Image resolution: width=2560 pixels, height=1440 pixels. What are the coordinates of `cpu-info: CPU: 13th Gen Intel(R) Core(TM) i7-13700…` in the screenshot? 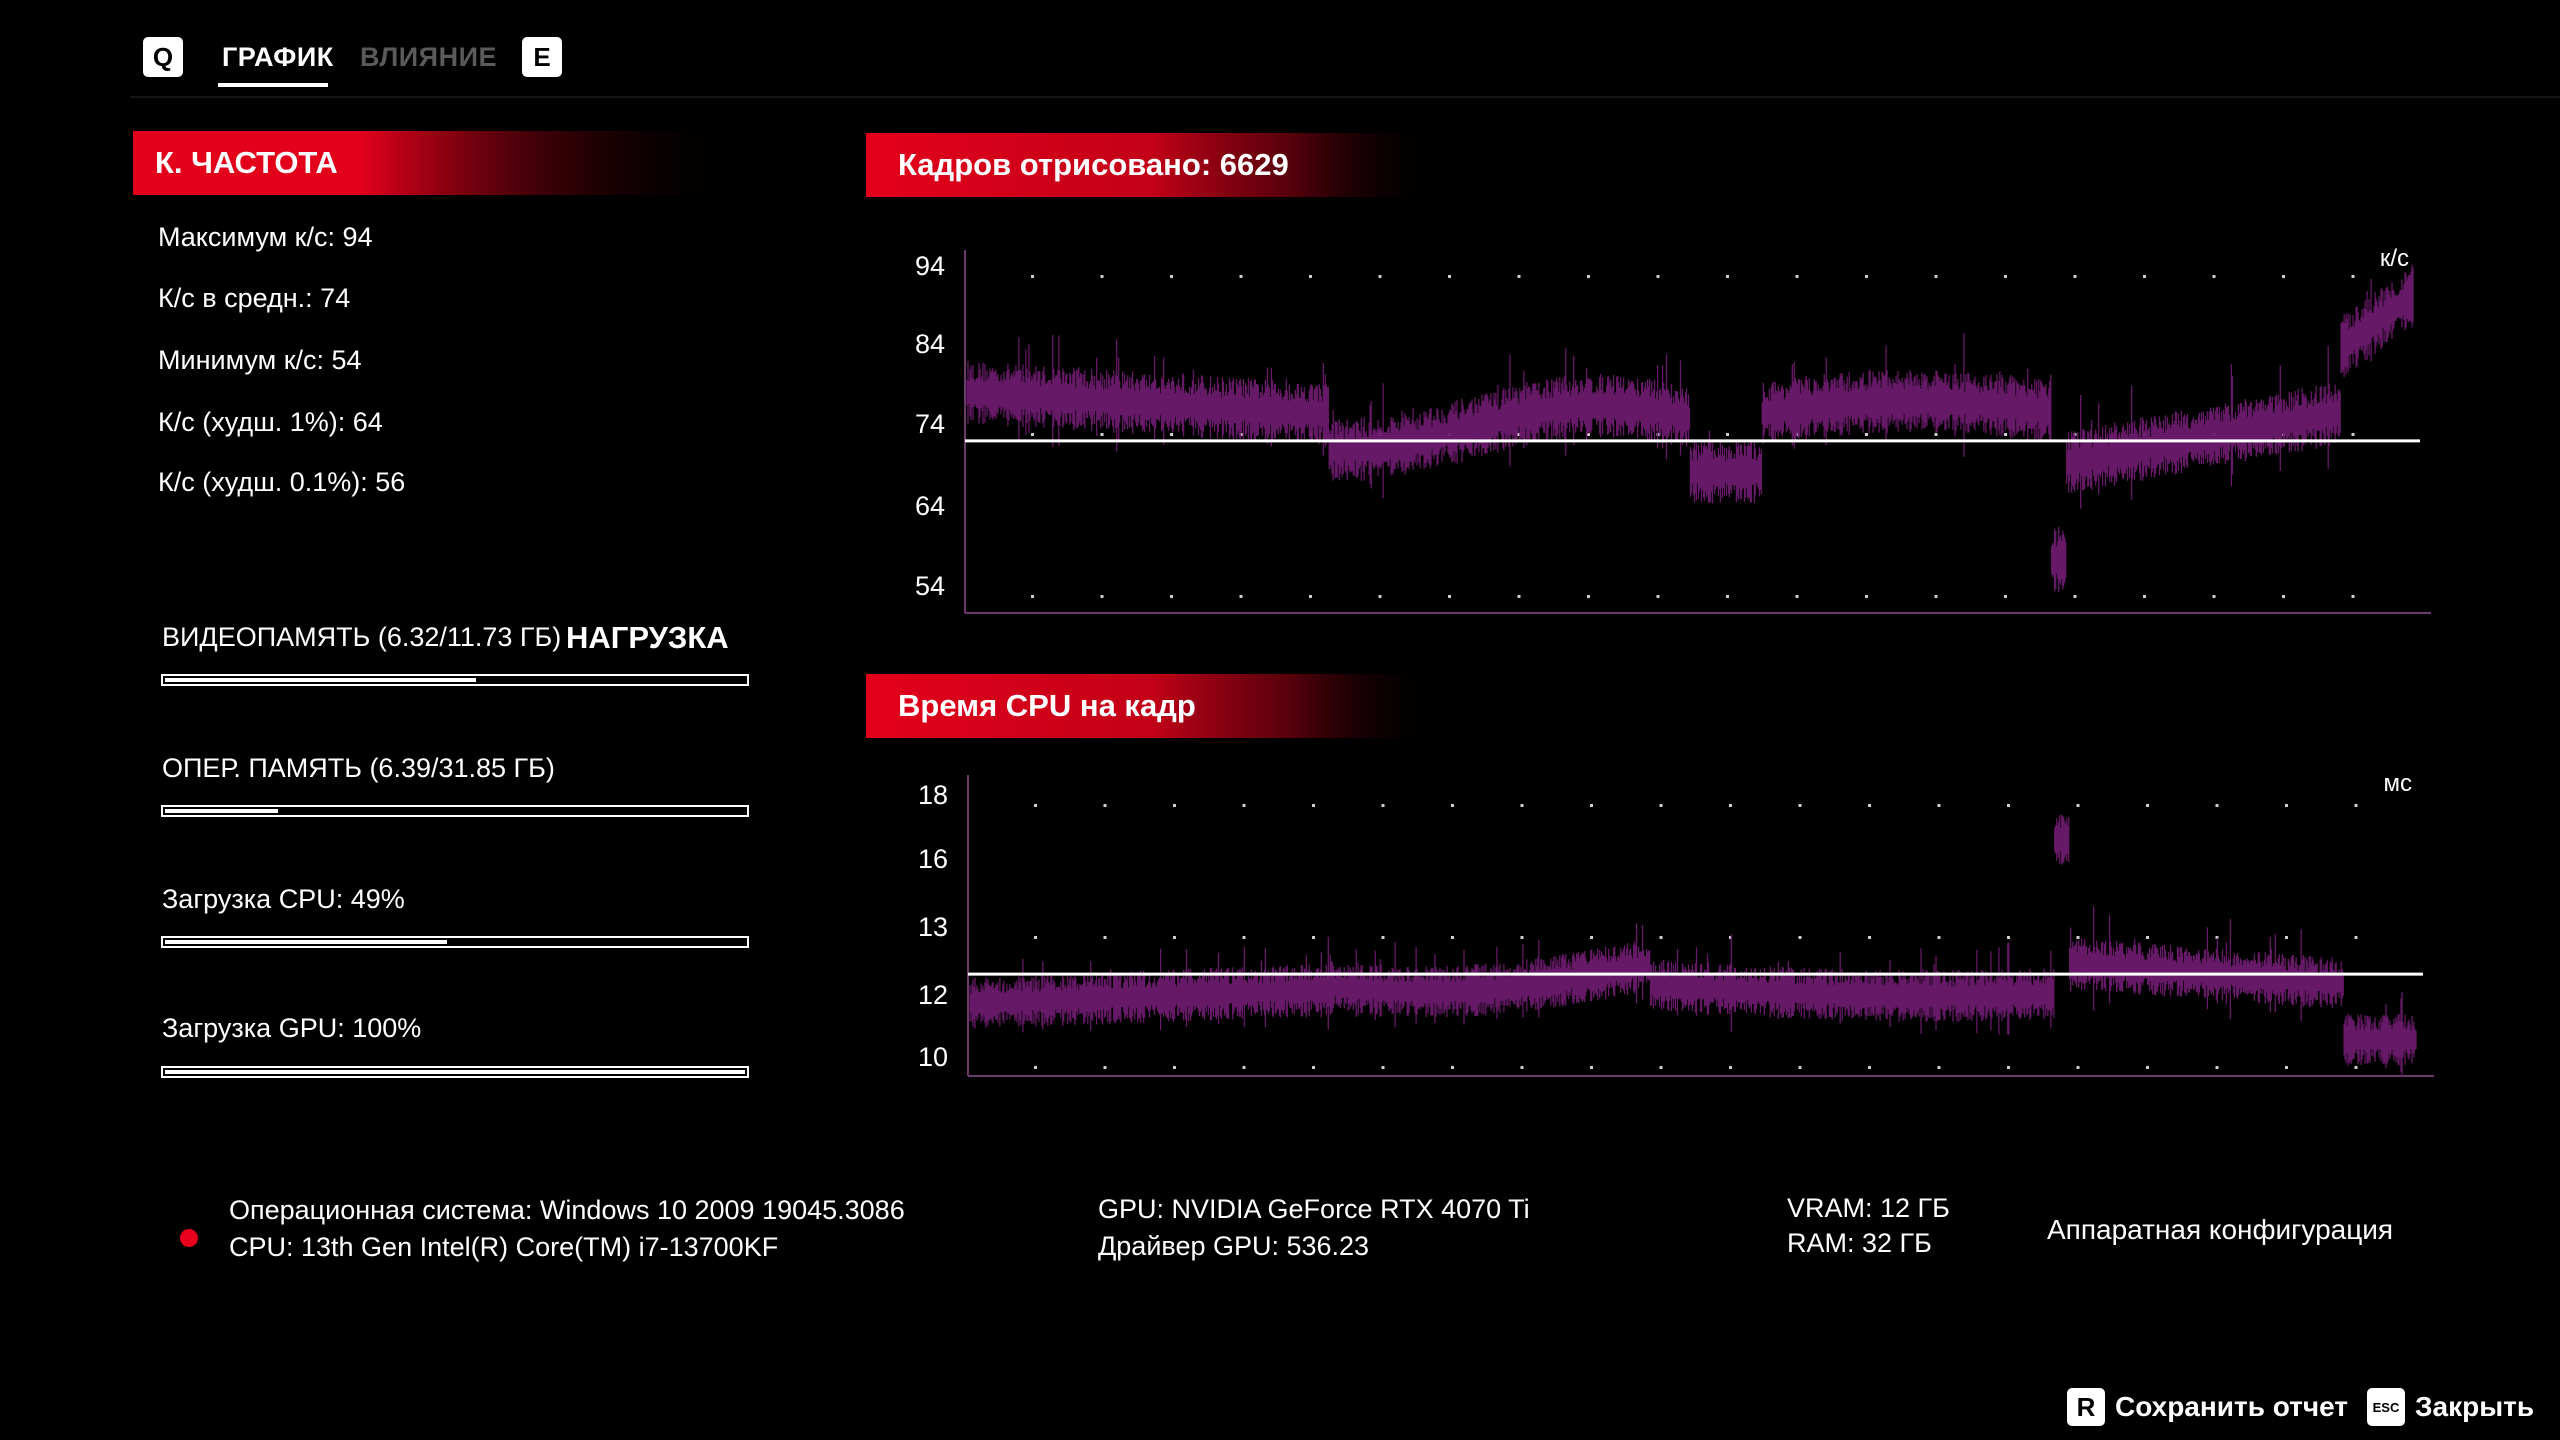 It's located at (504, 1247).